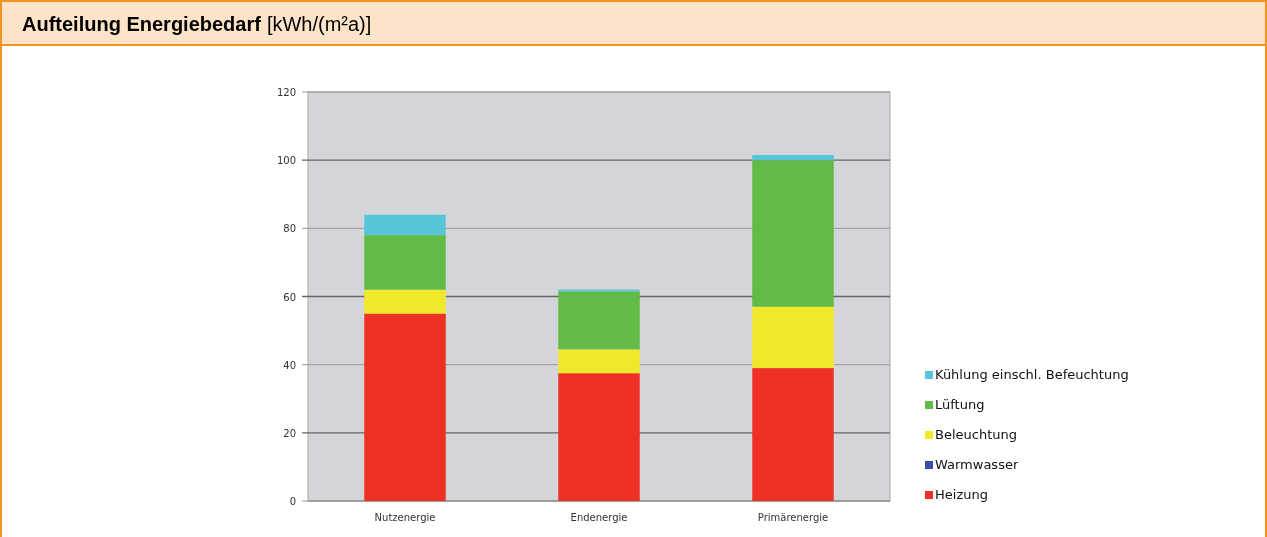  I want to click on x-tick-label: Nutzenergie, so click(405, 517).